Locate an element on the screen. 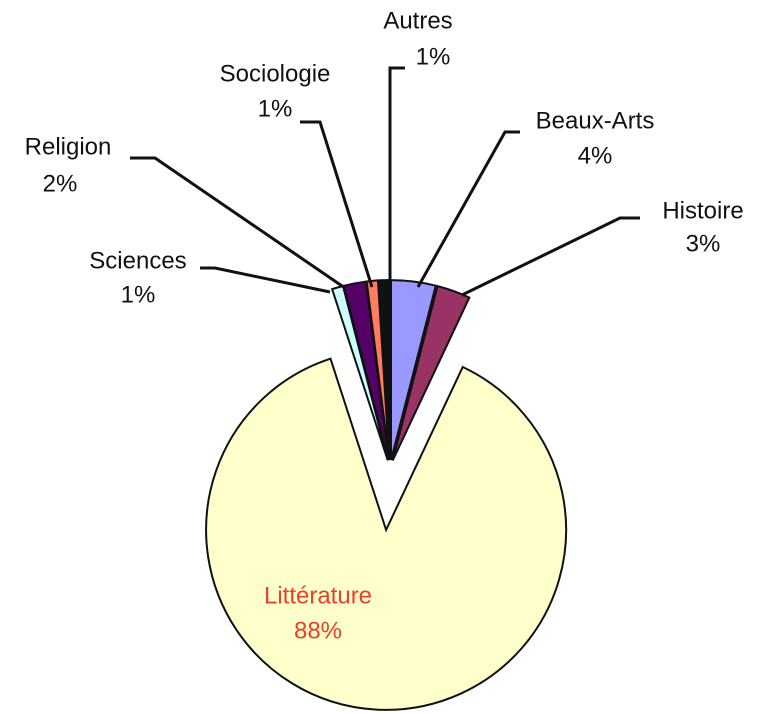  slice-value-label: 3% is located at coordinates (703, 243).